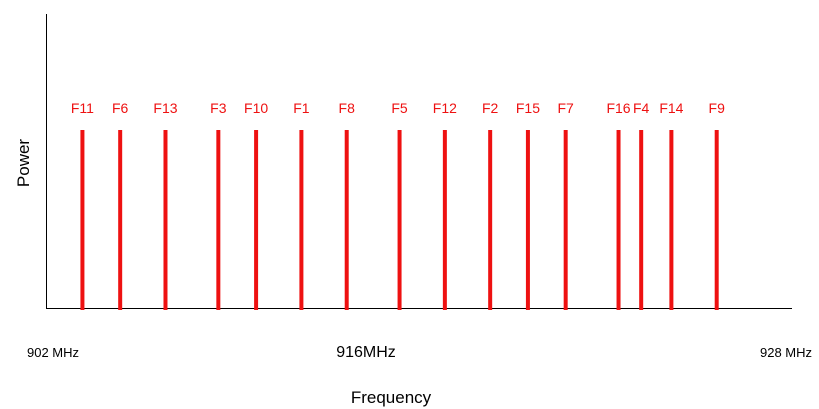 The image size is (819, 409). What do you see at coordinates (120, 108) in the screenshot?
I see `channel-label-f6: F6` at bounding box center [120, 108].